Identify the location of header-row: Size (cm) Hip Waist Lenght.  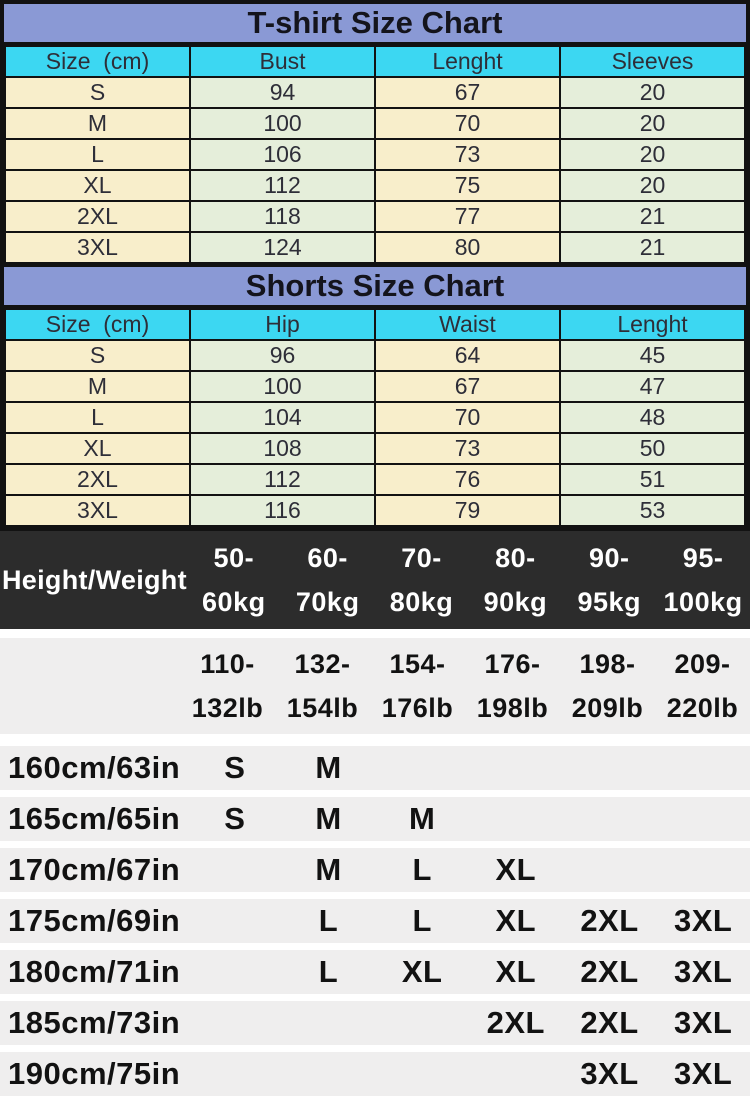
(375, 324).